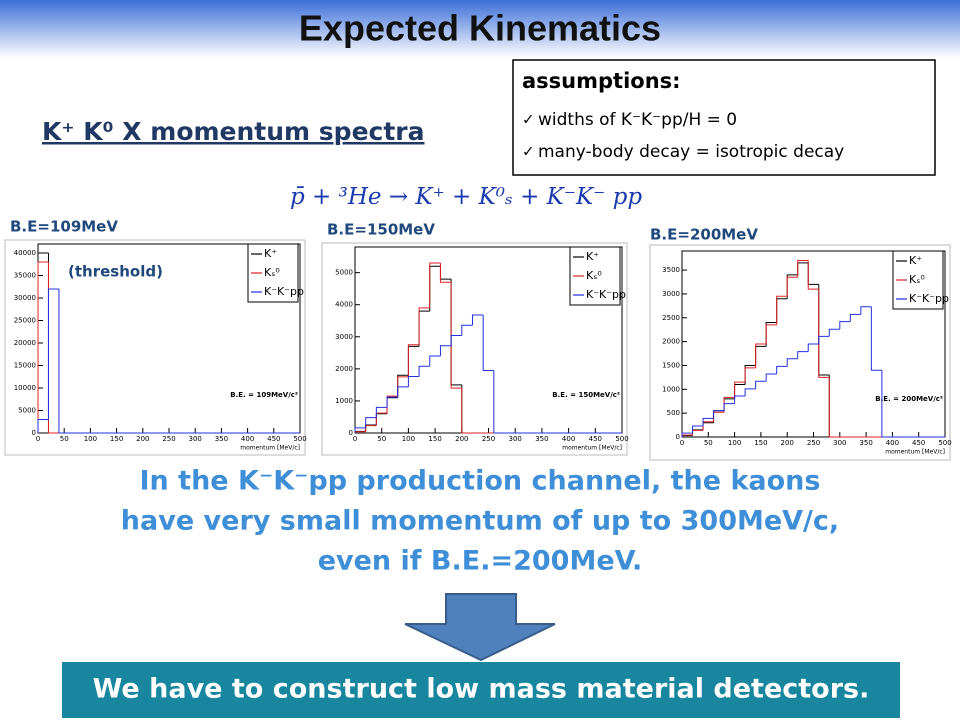 This screenshot has width=960, height=720. I want to click on chart-note: B.E. = 109MeV/c², so click(264, 395).